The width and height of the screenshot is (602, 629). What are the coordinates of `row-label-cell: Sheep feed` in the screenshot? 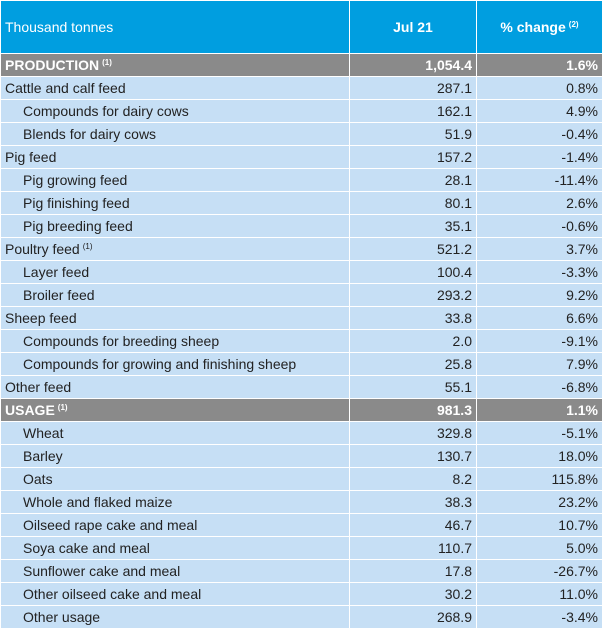 It's located at (175, 318).